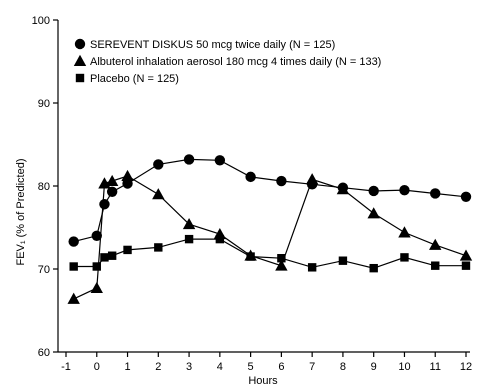 This screenshot has width=478, height=388. I want to click on legend-marker-square, so click(80, 78).